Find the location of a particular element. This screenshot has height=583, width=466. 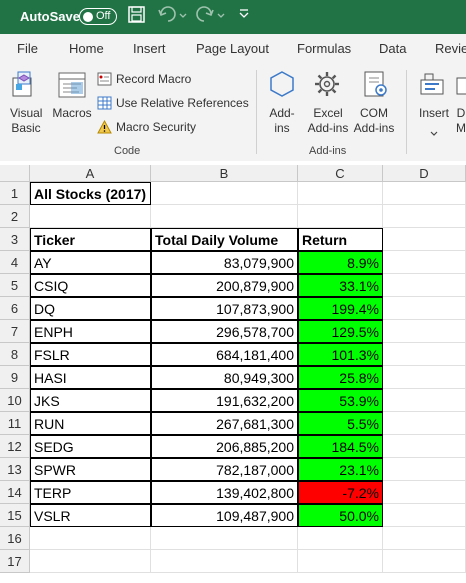

row-header: 8 is located at coordinates (15, 354).